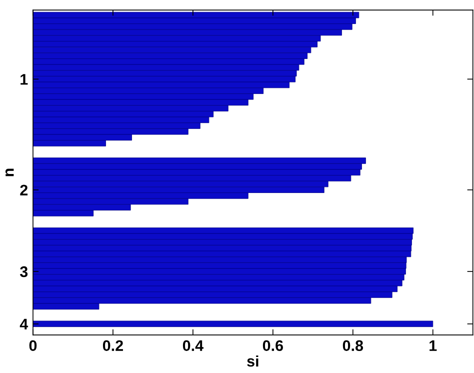 The image size is (474, 373). Describe the element at coordinates (193, 346) in the screenshot. I see `x-tick-label: 0.4` at that location.